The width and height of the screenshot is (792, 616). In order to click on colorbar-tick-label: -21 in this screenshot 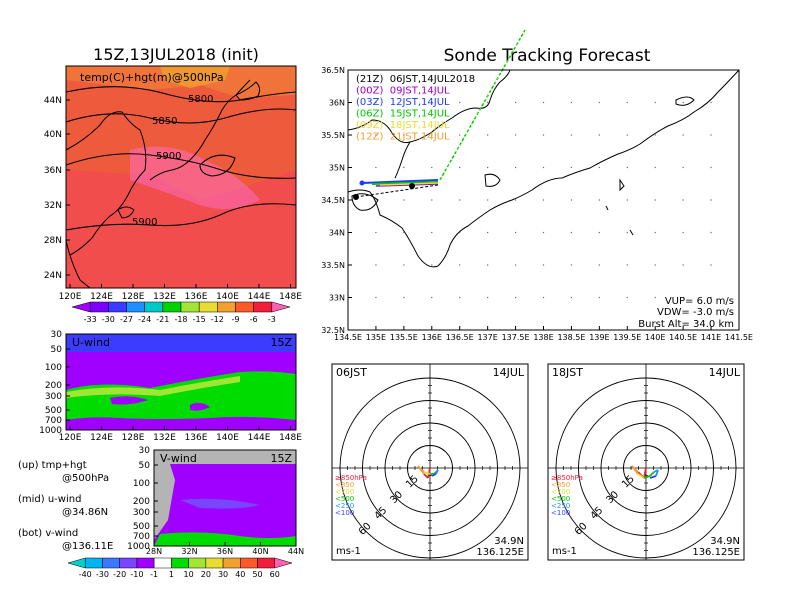, I will do `click(162, 319)`.